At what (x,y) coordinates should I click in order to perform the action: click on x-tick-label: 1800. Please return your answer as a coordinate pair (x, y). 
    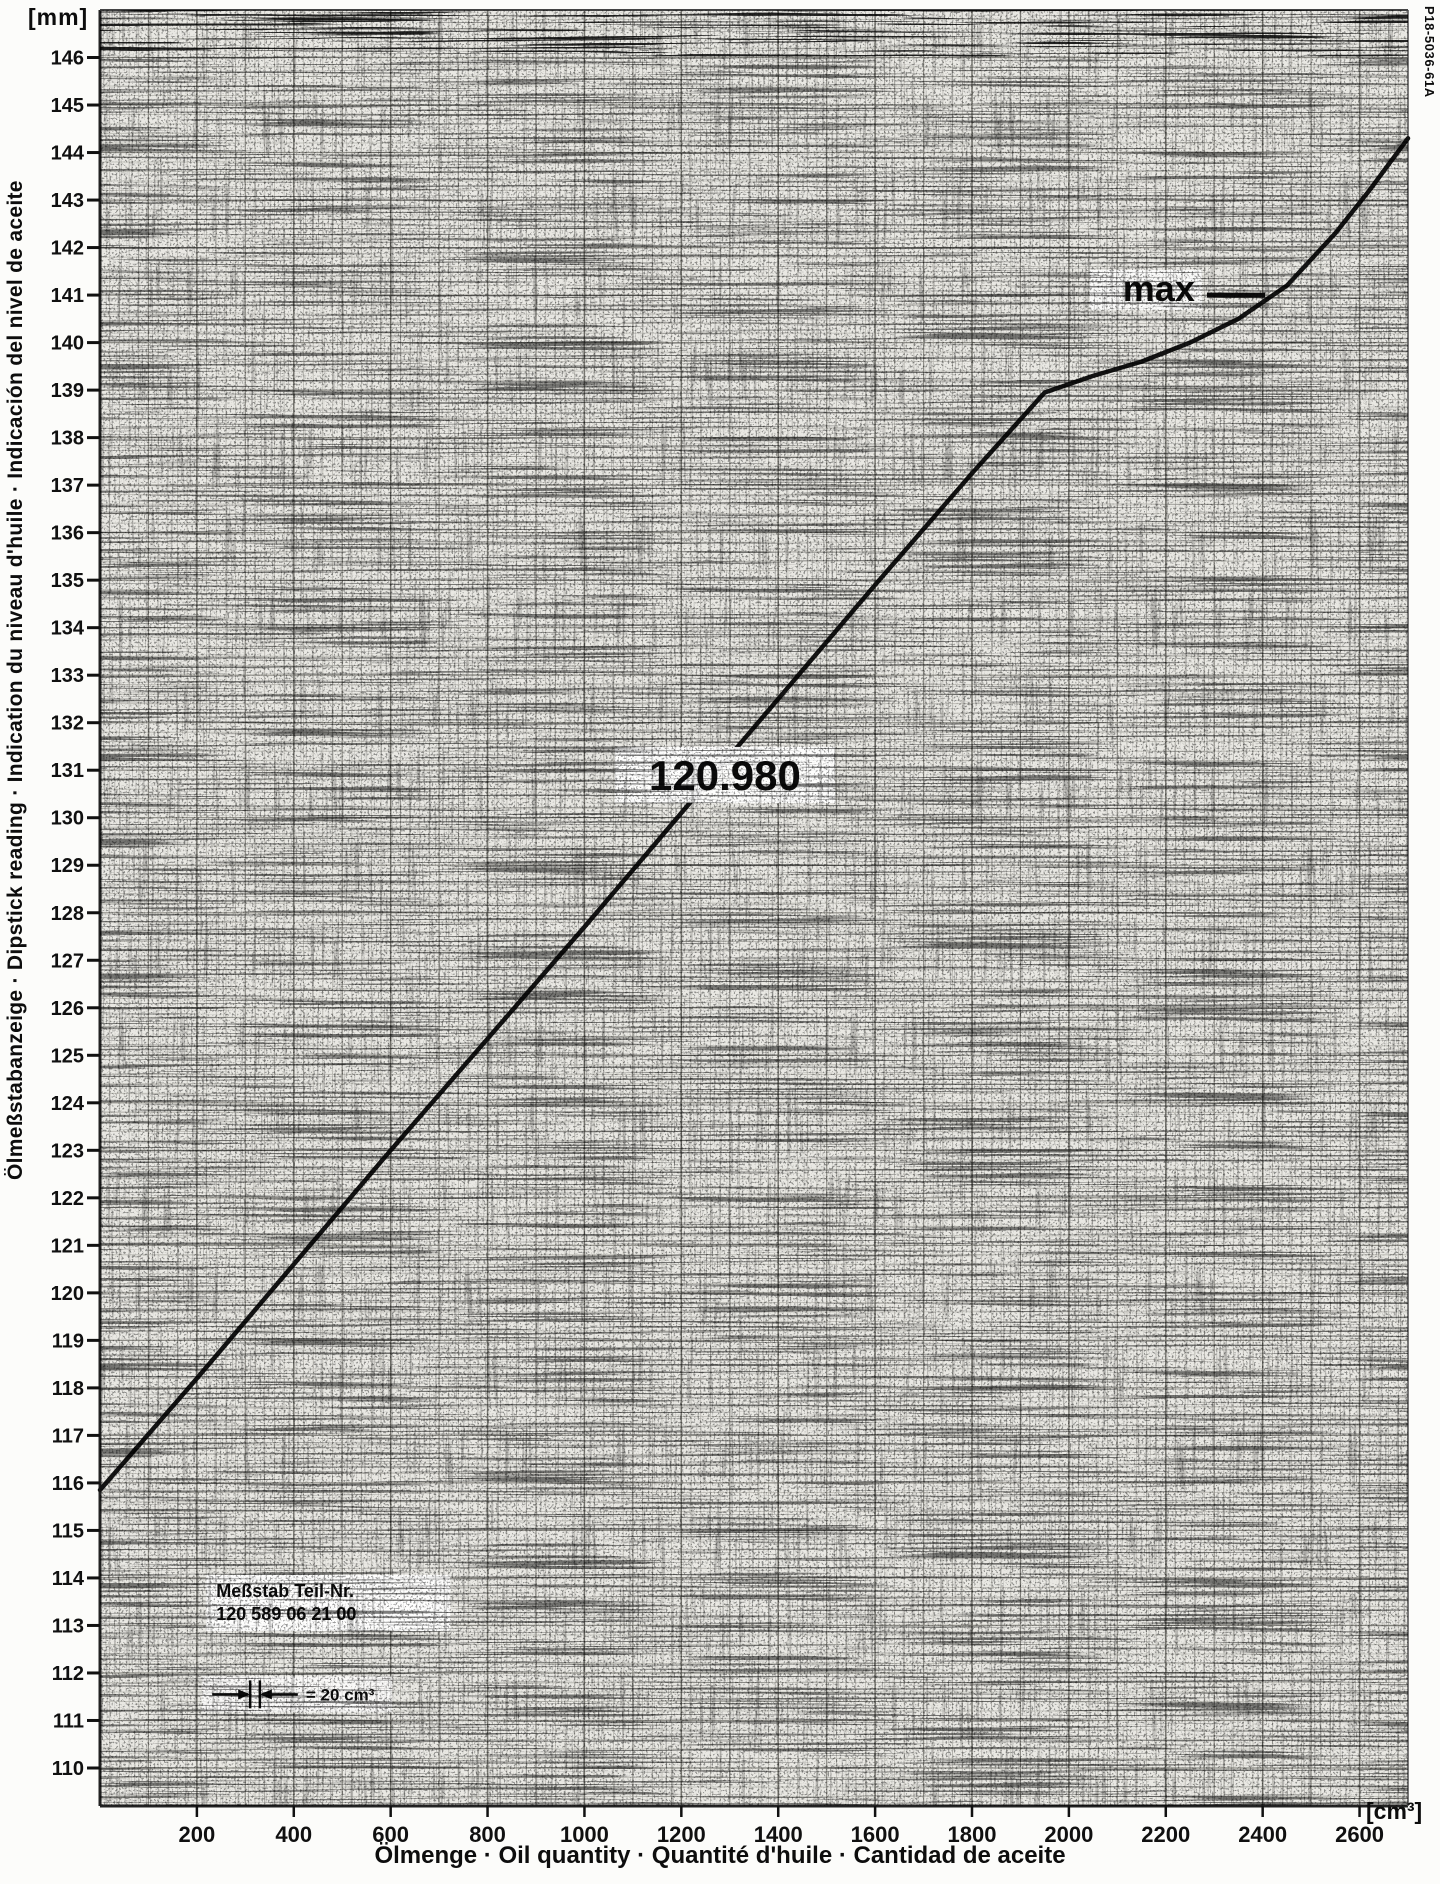
    Looking at the image, I should click on (972, 1834).